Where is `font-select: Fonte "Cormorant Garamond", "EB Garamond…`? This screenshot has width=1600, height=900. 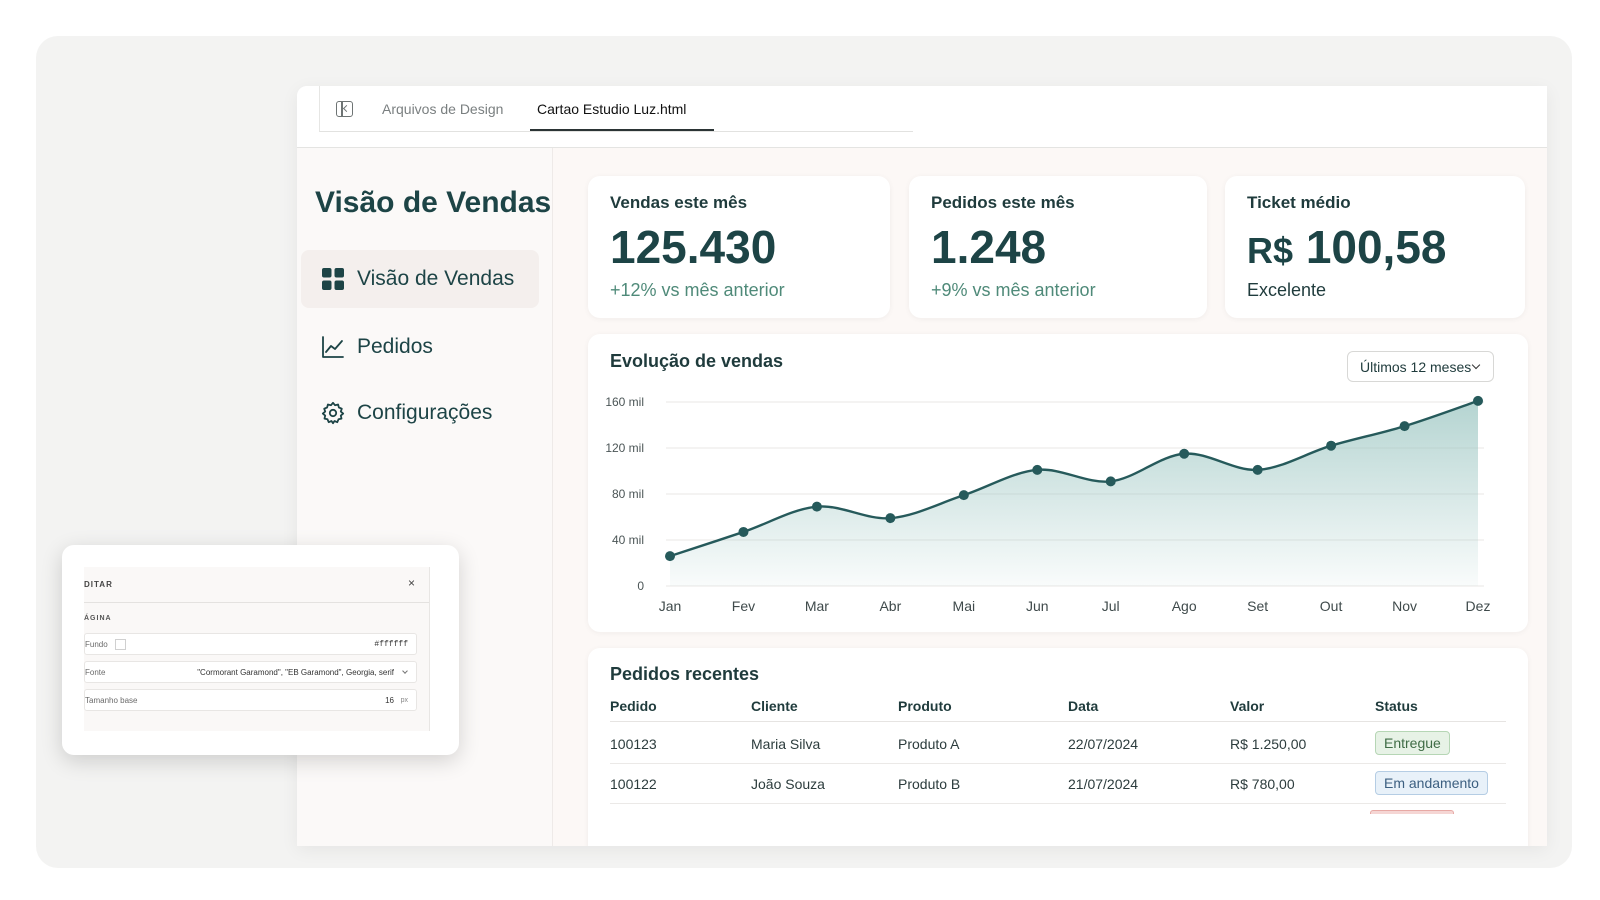
font-select: Fonte "Cormorant Garamond", "EB Garamond… is located at coordinates (250, 672).